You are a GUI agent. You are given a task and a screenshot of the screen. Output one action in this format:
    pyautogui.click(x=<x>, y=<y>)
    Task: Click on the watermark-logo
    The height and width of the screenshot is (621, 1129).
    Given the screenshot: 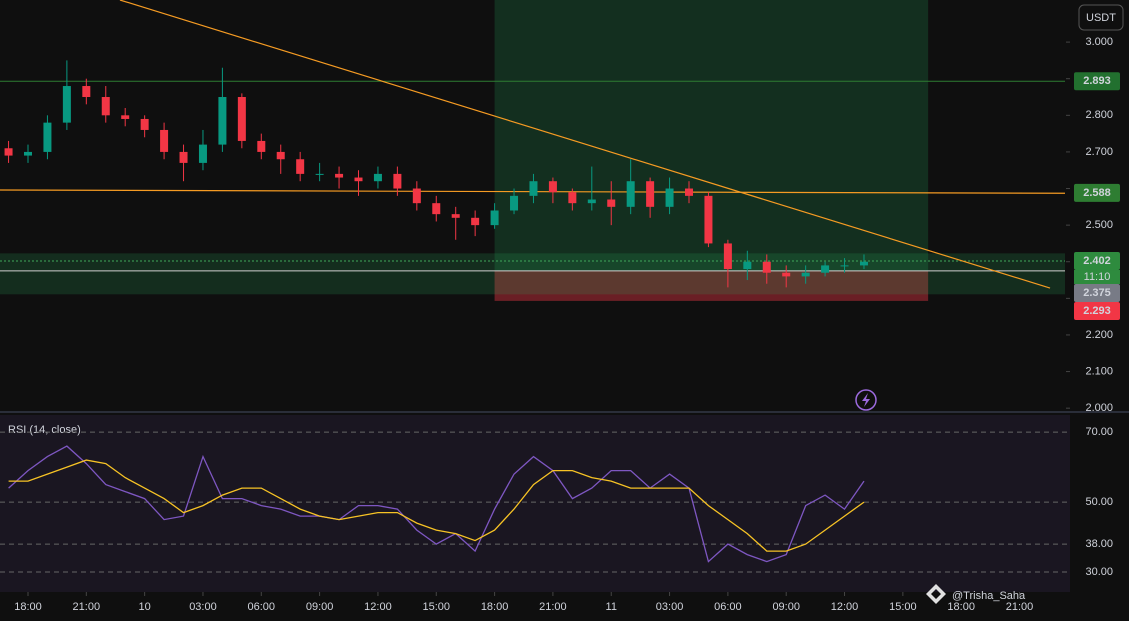 What is the action you would take?
    pyautogui.click(x=936, y=594)
    